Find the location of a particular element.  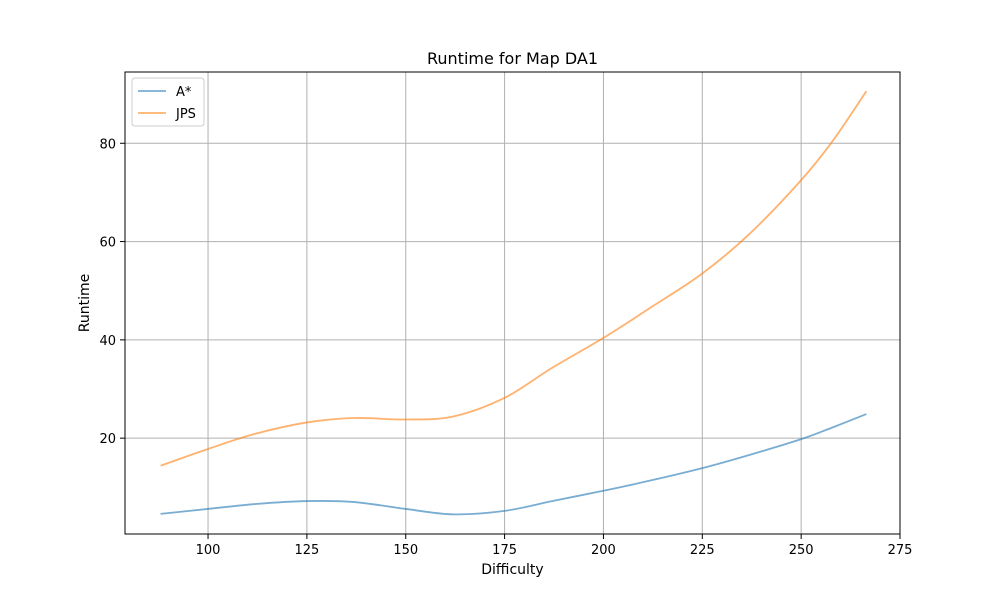

legend: A* JPS is located at coordinates (168, 102).